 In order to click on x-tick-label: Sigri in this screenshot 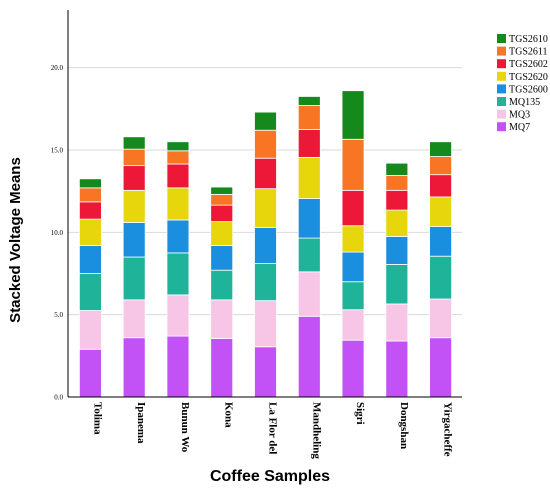, I will do `click(360, 413)`.